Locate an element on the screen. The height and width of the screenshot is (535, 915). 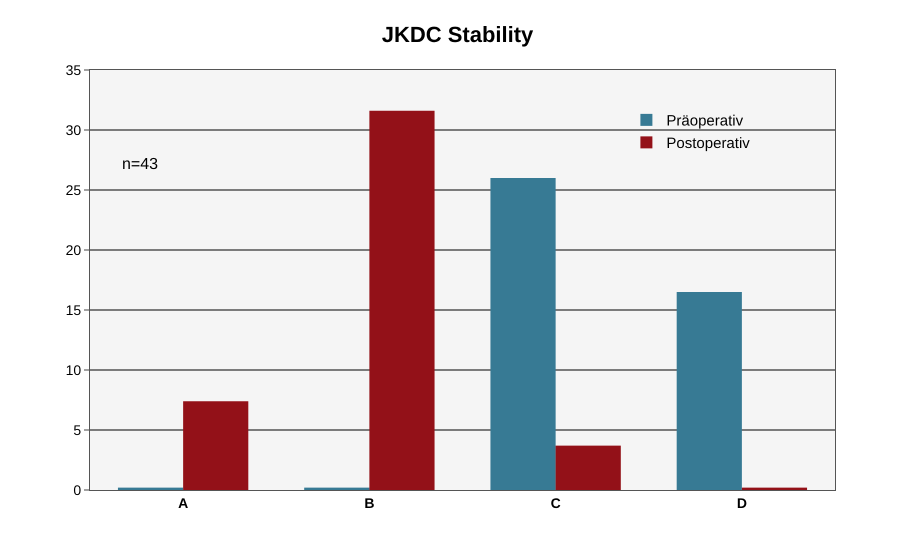
x-tick-label: D is located at coordinates (741, 502).